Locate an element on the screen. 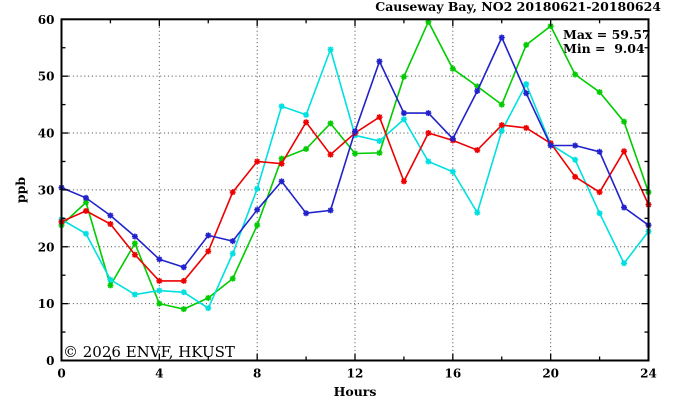 The height and width of the screenshot is (409, 674). x-tick-label: 0 is located at coordinates (61, 374).